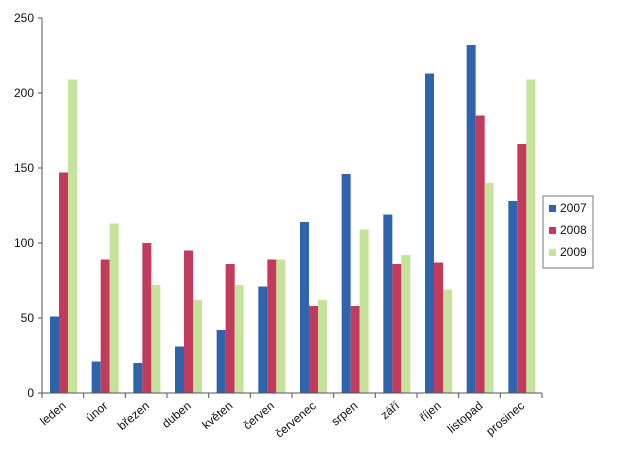  Describe the element at coordinates (24, 243) in the screenshot. I see `y-tick-label: 100` at that location.